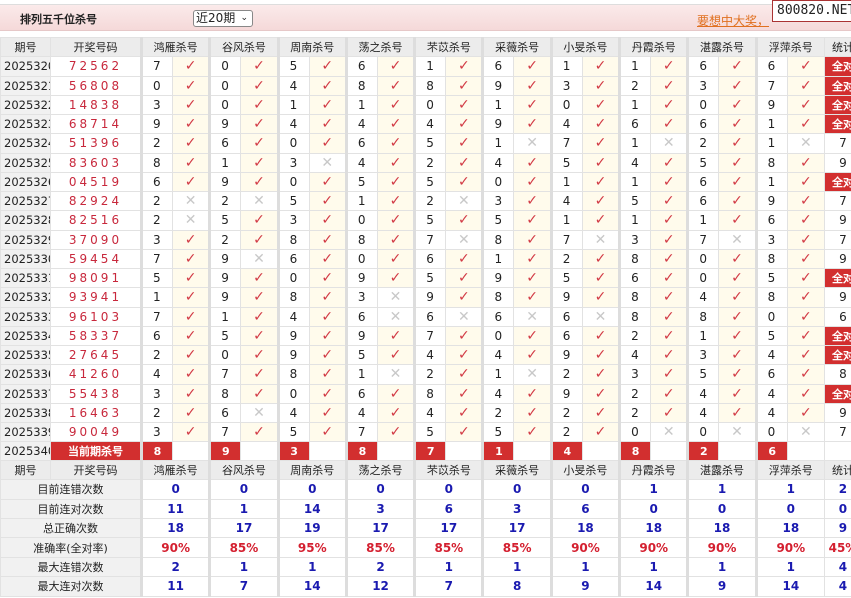 Image resolution: width=851 pixels, height=598 pixels. What do you see at coordinates (243, 489) in the screenshot?
I see `stats-value: 0` at bounding box center [243, 489].